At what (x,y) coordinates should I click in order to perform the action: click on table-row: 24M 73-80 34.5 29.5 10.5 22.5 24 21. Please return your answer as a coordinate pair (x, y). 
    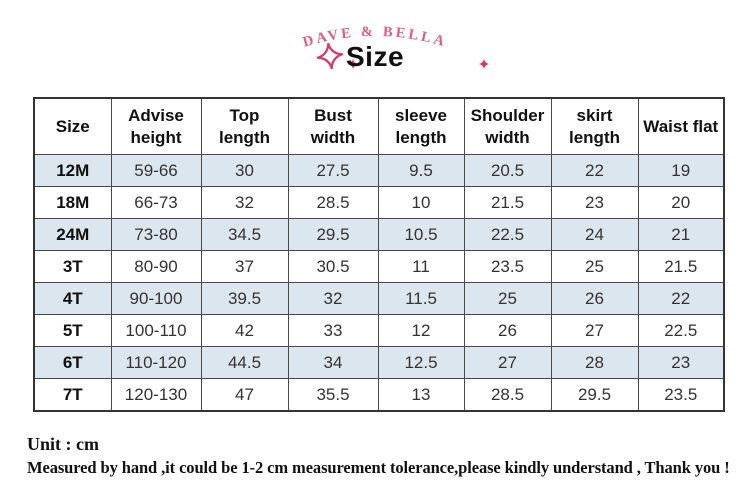
    Looking at the image, I should click on (379, 234).